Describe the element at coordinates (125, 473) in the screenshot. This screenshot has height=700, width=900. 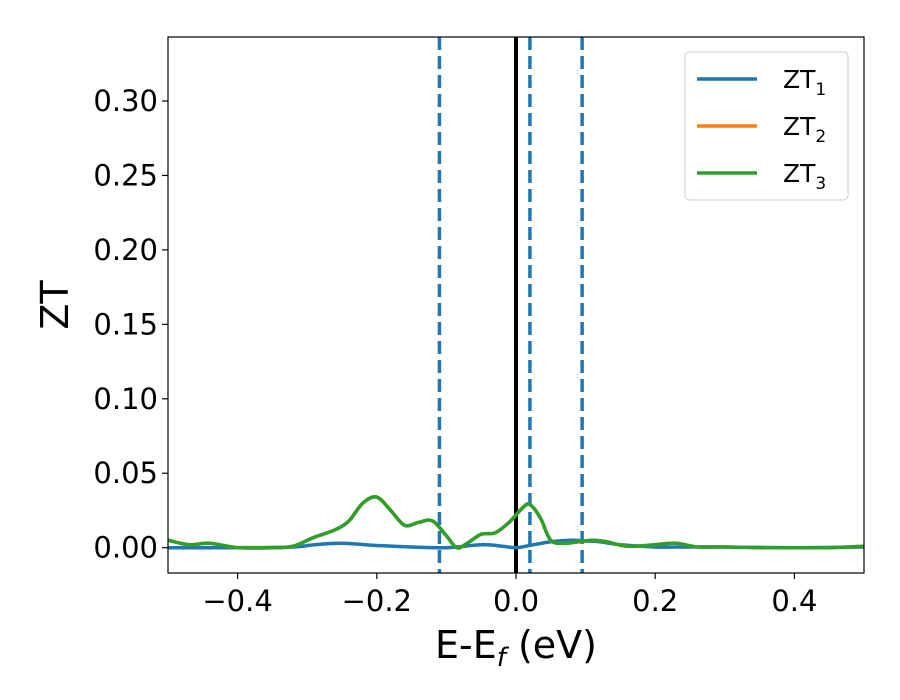
I see `y-tick-label: 0.05` at that location.